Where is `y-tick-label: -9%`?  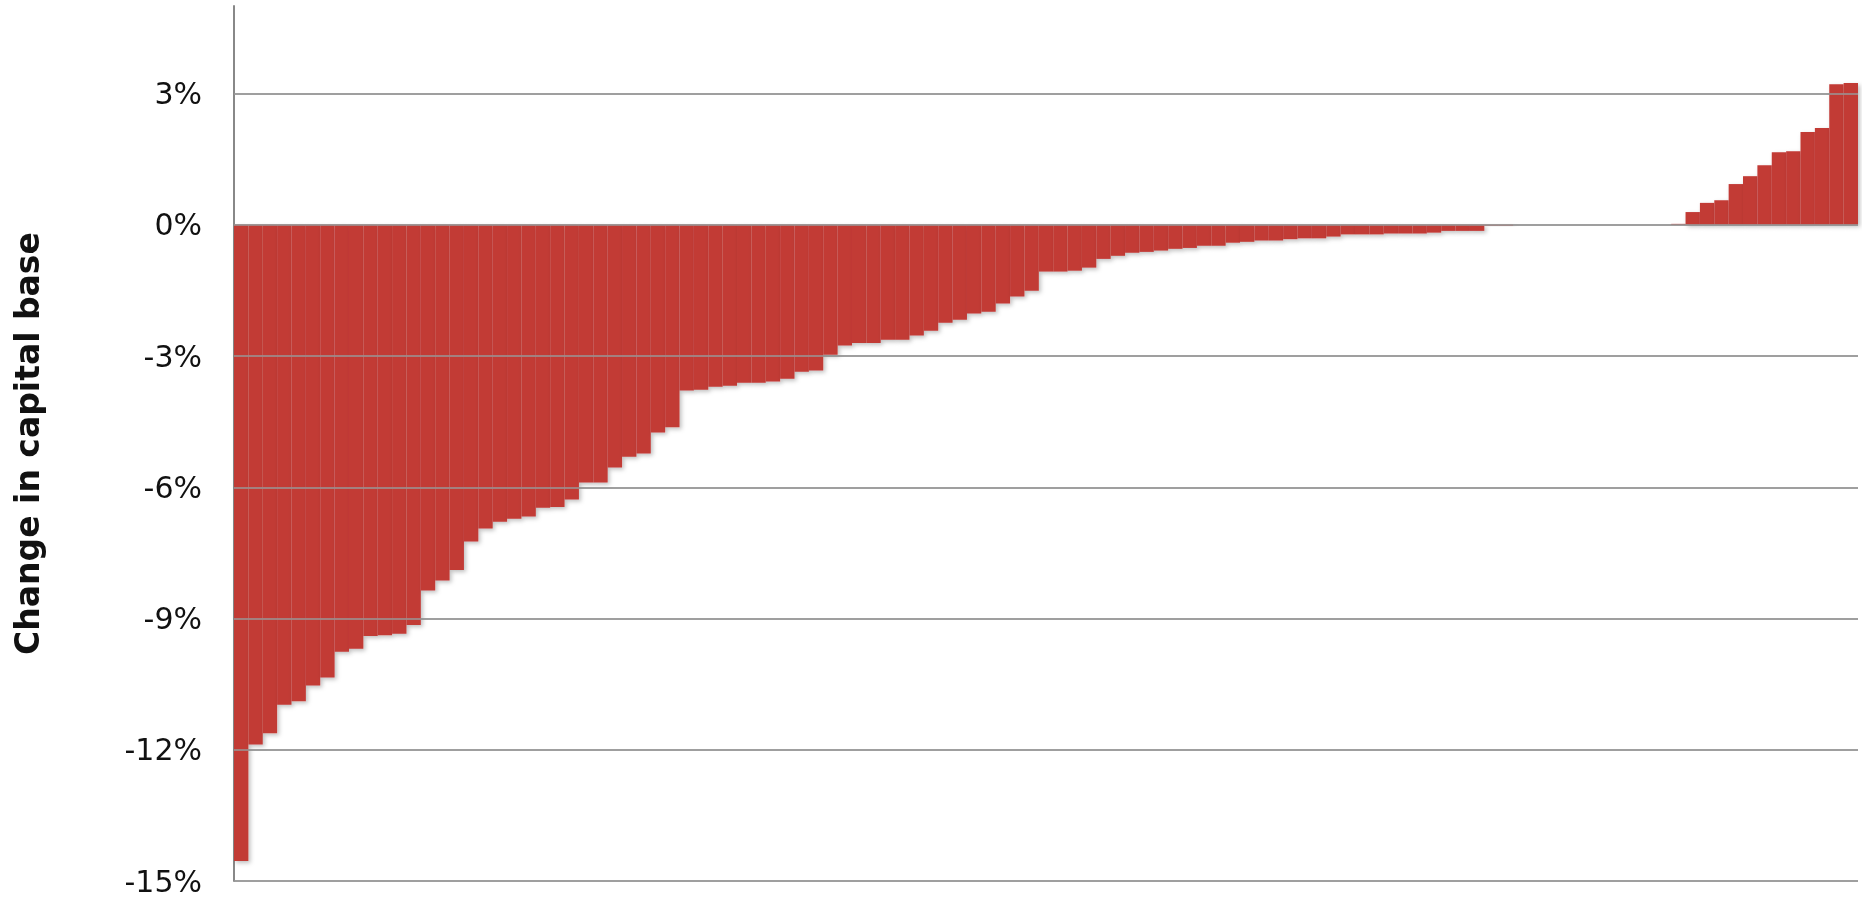 y-tick-label: -9% is located at coordinates (172, 618).